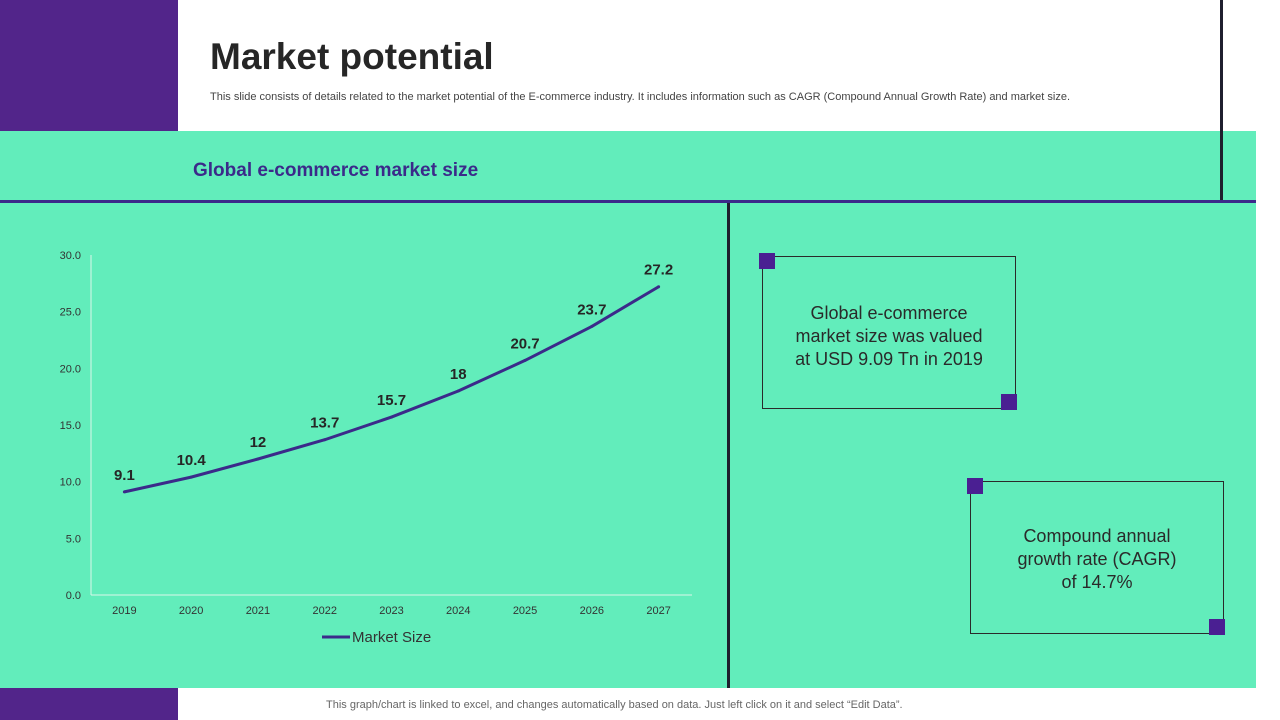 The image size is (1280, 720). What do you see at coordinates (192, 460) in the screenshot?
I see `data-label: 10.4` at bounding box center [192, 460].